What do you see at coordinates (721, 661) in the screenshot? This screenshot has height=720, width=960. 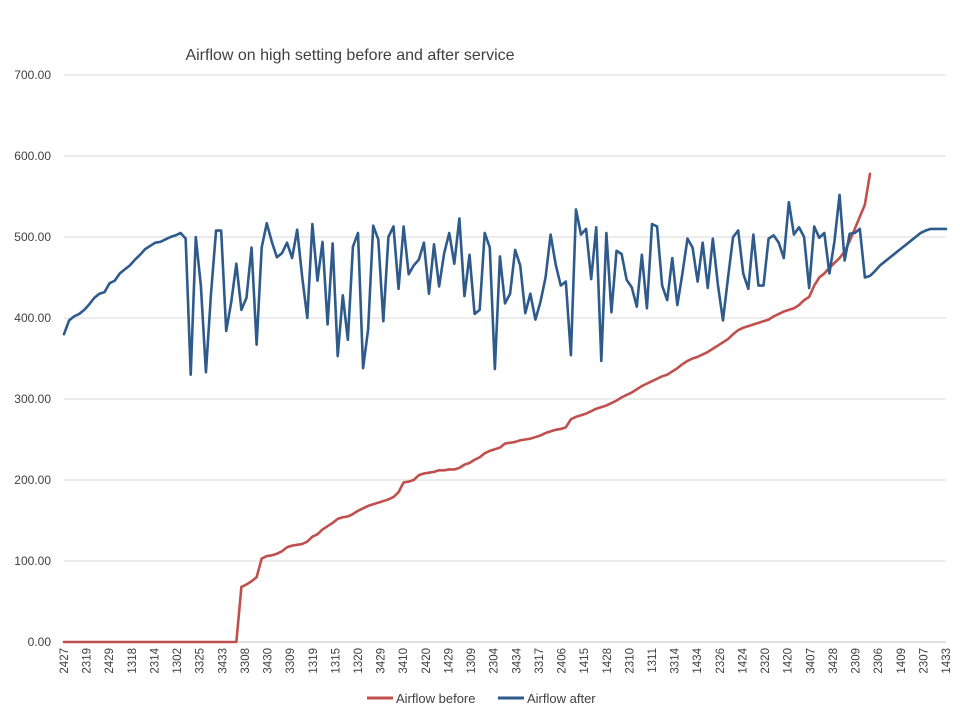 I see `x-tick-label: 2326` at bounding box center [721, 661].